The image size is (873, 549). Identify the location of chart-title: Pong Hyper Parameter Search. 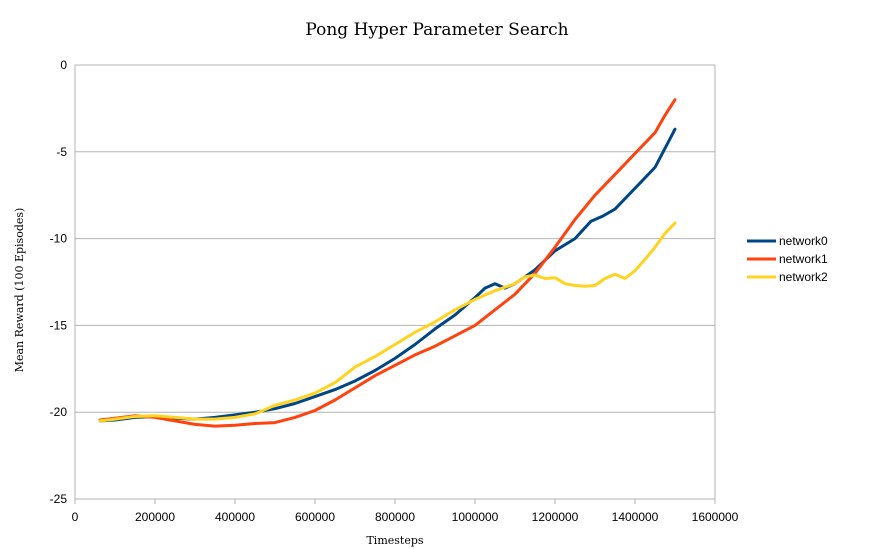
(436, 30).